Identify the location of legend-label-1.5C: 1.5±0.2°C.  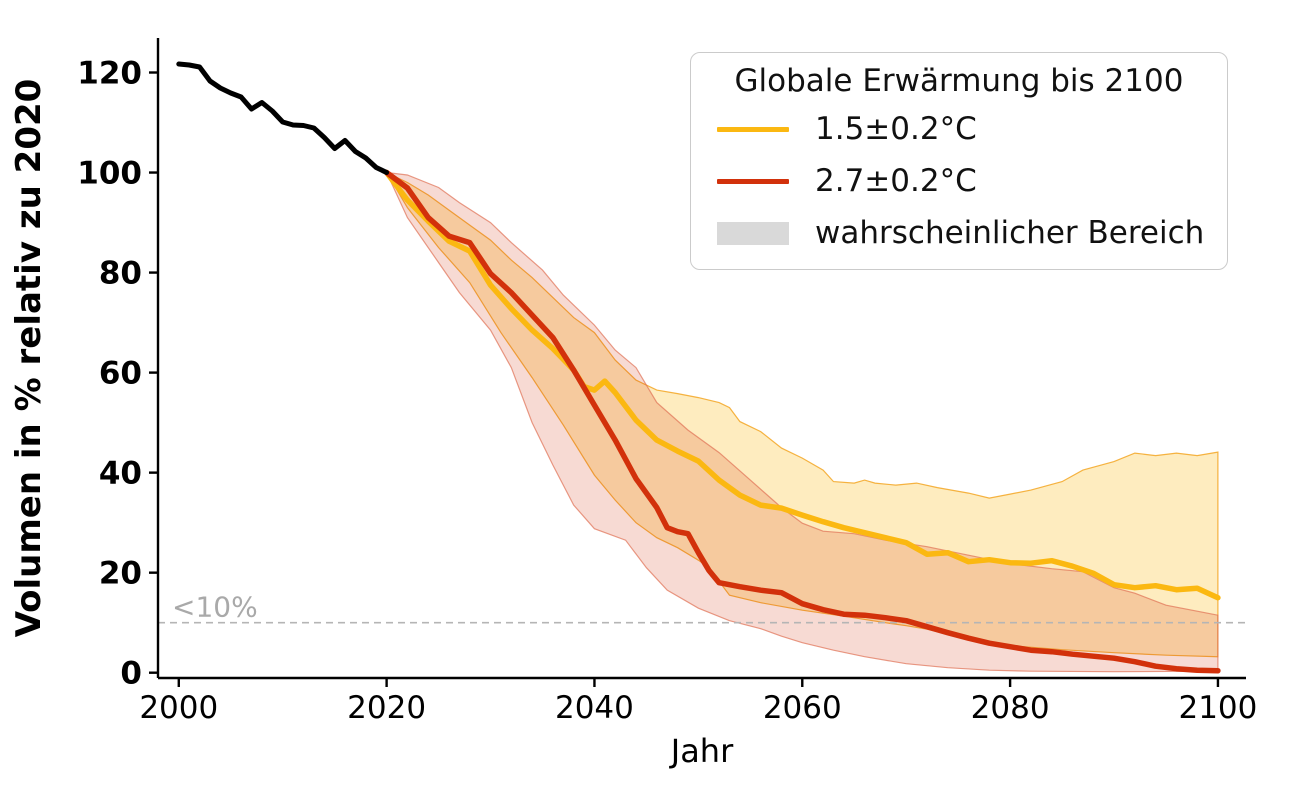
(896, 129).